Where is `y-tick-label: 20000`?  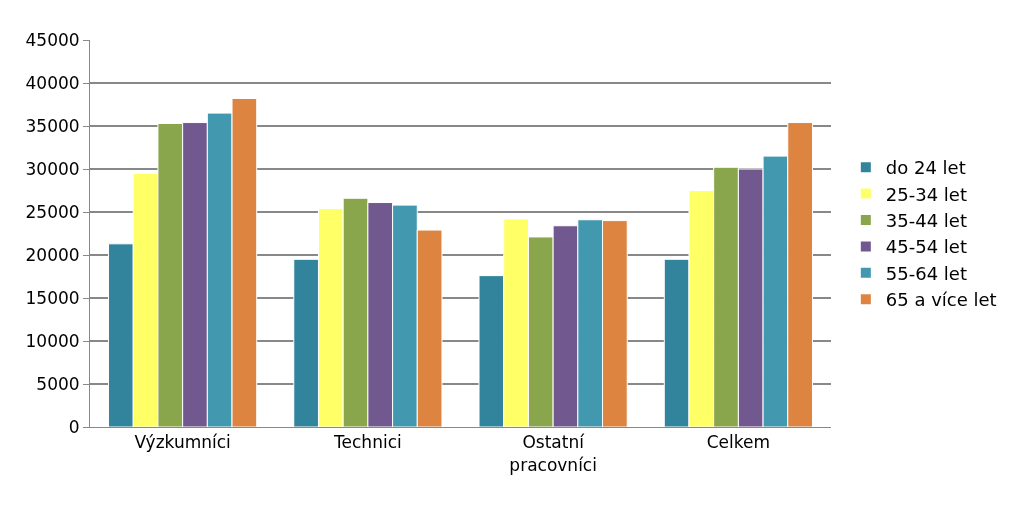
y-tick-label: 20000 is located at coordinates (52, 254).